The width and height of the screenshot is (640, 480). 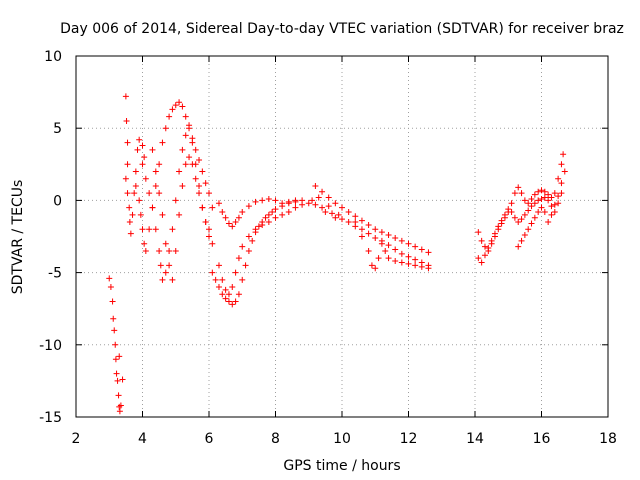 What do you see at coordinates (409, 439) in the screenshot?
I see `x-tick-label: 12` at bounding box center [409, 439].